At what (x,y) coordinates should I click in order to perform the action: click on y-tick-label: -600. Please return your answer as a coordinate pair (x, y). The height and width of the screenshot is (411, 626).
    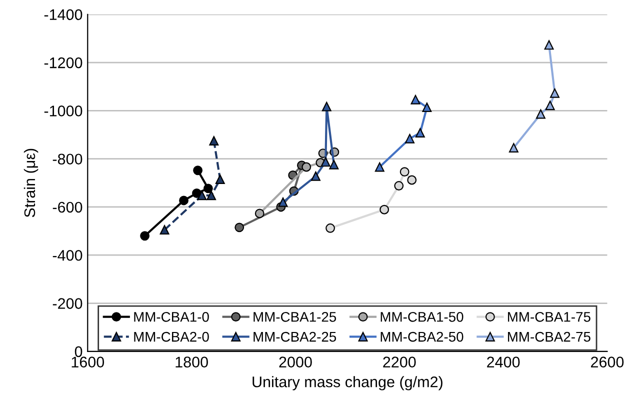
    Looking at the image, I should click on (67, 207).